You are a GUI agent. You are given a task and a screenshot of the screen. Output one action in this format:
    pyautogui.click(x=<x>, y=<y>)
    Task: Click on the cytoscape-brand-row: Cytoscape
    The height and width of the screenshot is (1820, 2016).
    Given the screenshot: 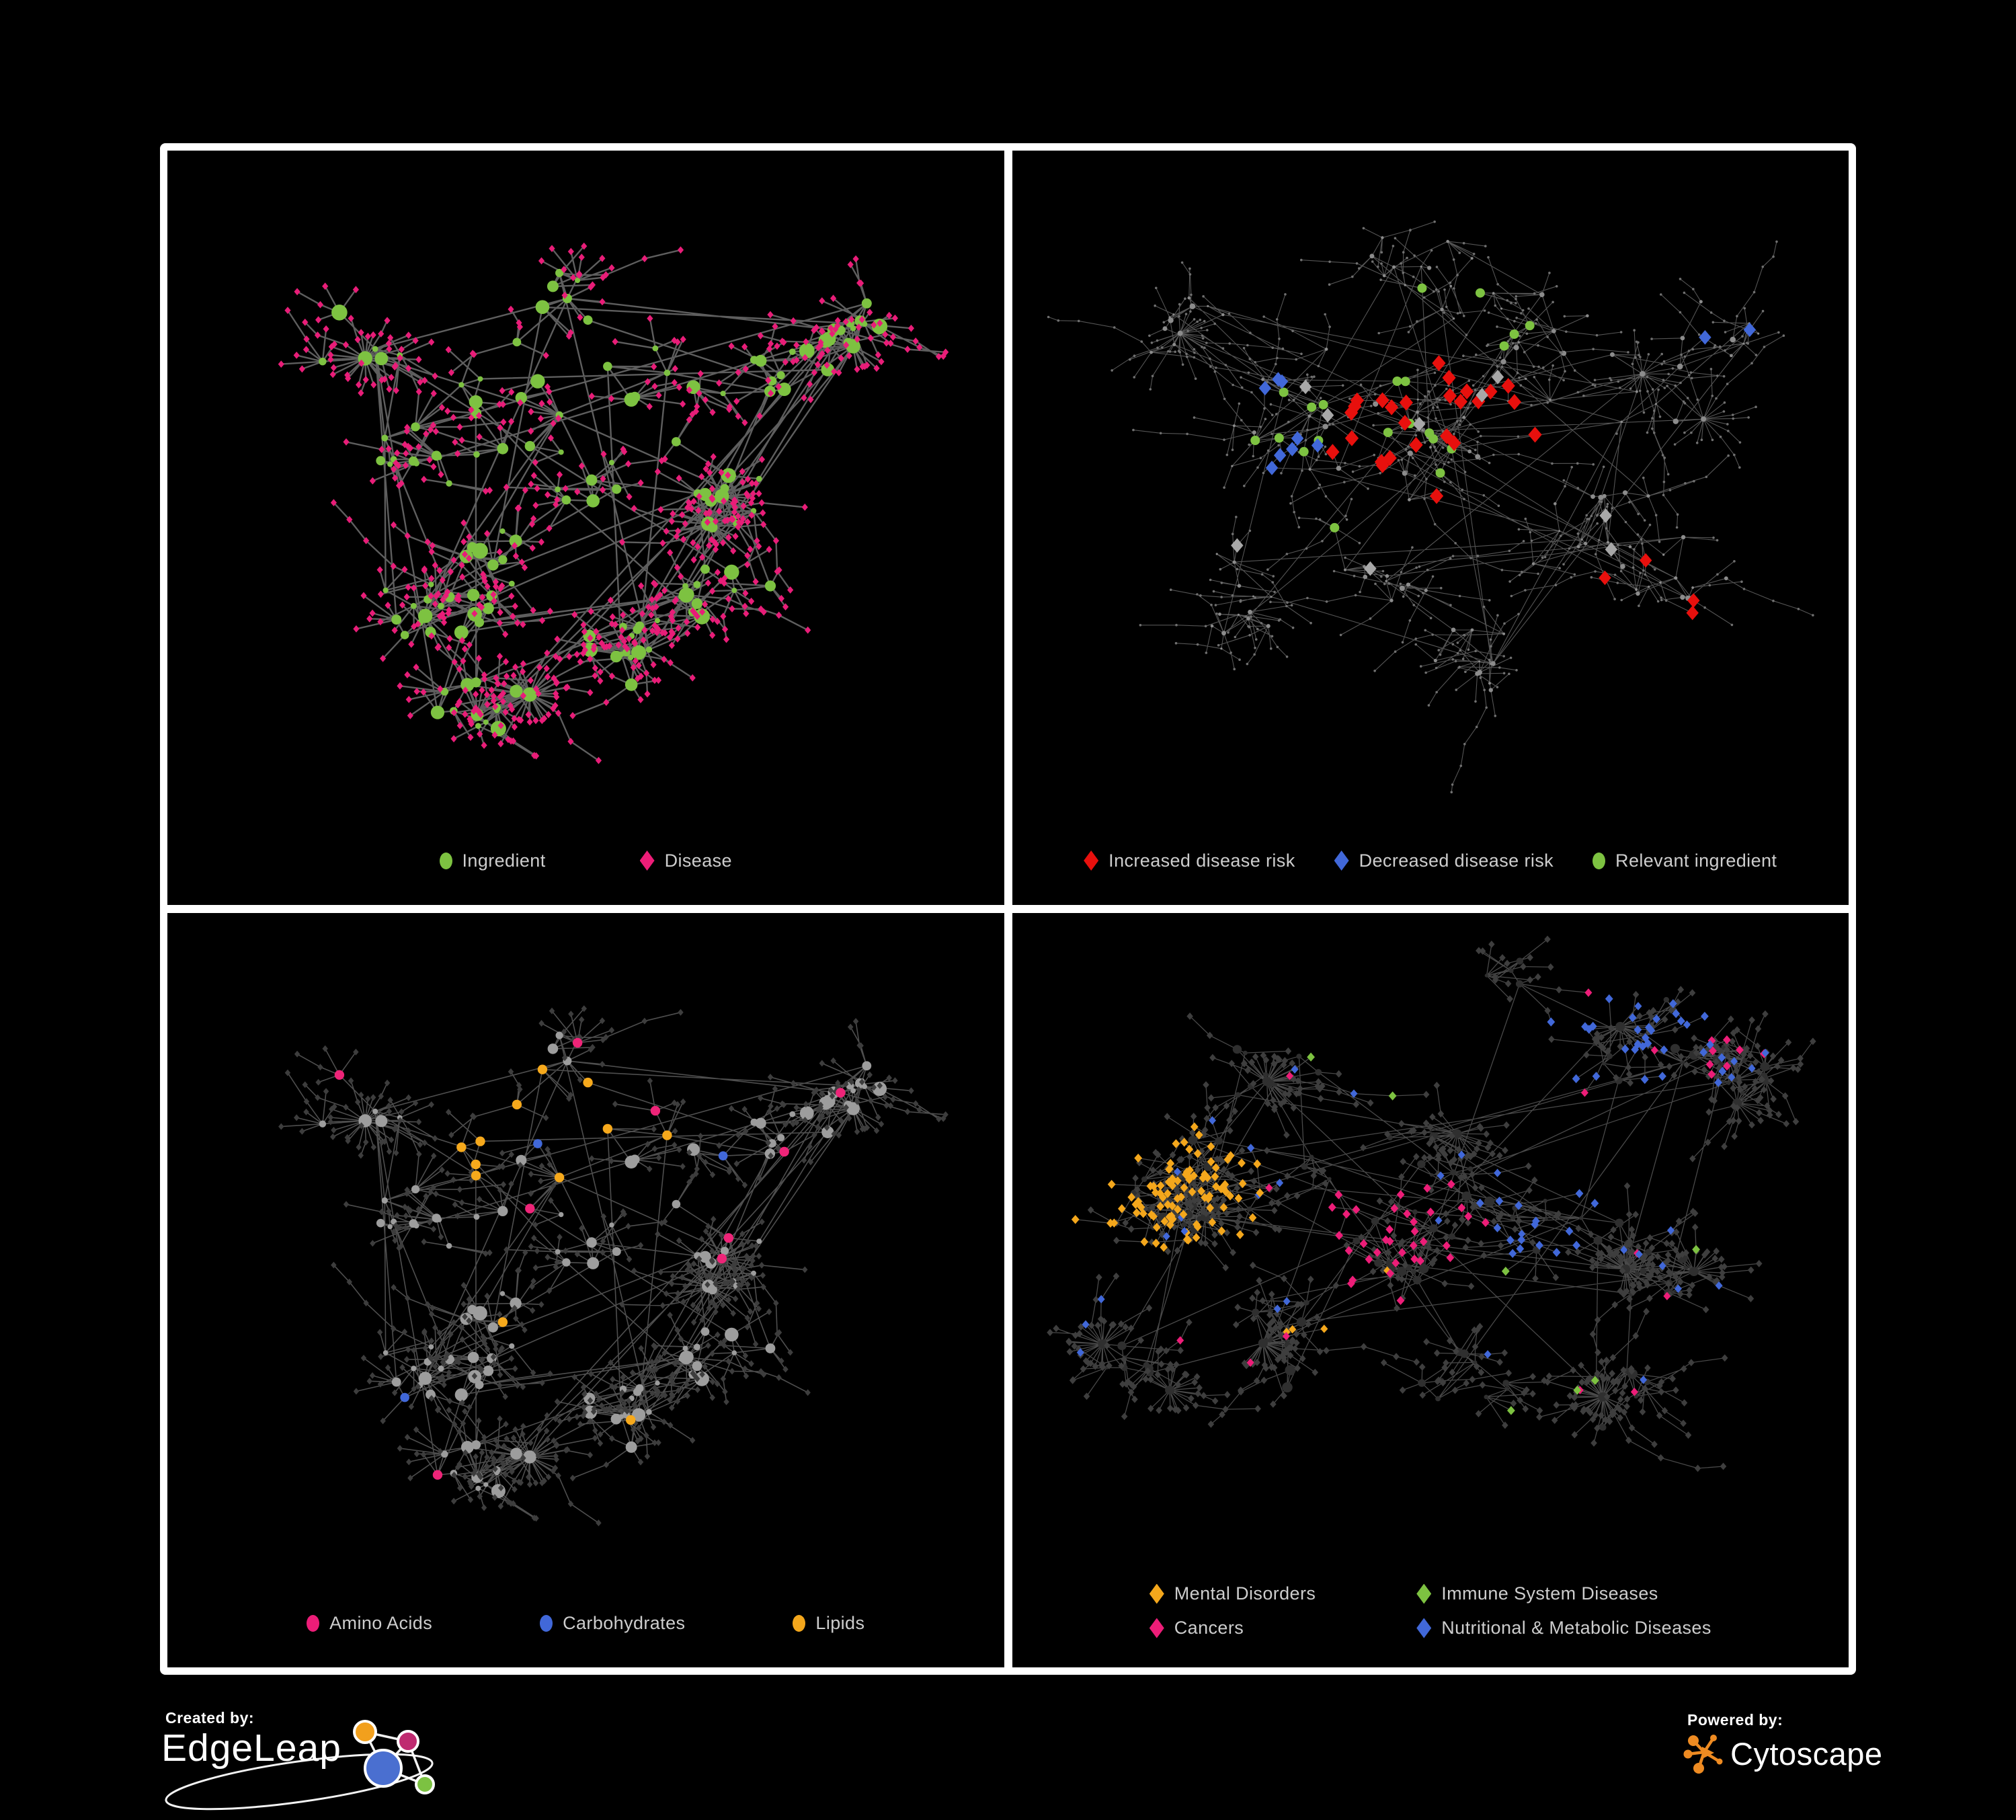 What is the action you would take?
    pyautogui.click(x=1789, y=1753)
    